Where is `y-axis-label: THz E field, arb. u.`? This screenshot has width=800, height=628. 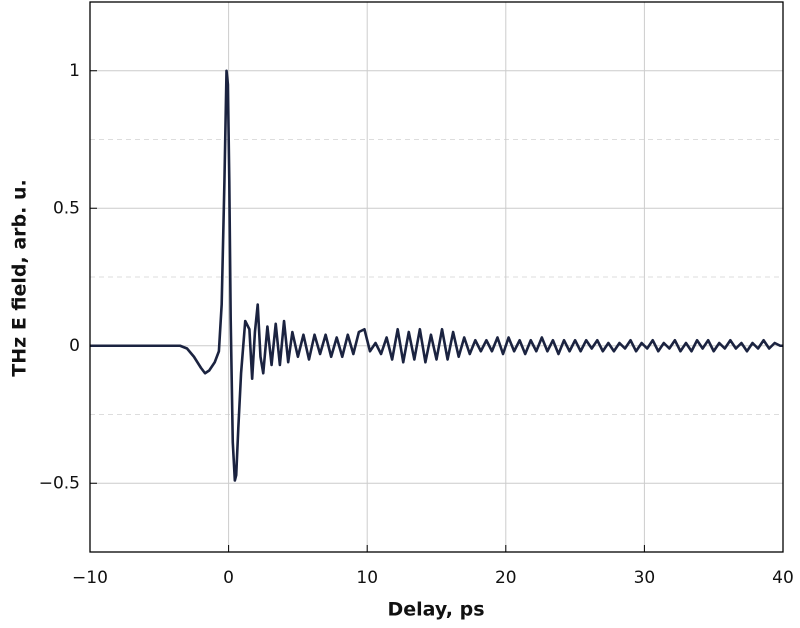
y-axis-label: THz E field, arb. u. is located at coordinates (20, 277).